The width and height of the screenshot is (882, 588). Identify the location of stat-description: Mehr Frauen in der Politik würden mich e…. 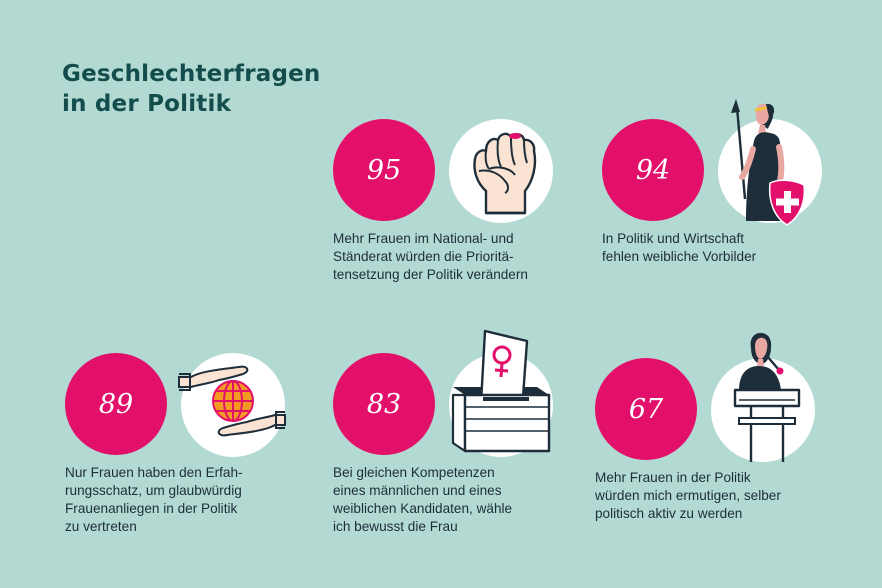
(725, 496).